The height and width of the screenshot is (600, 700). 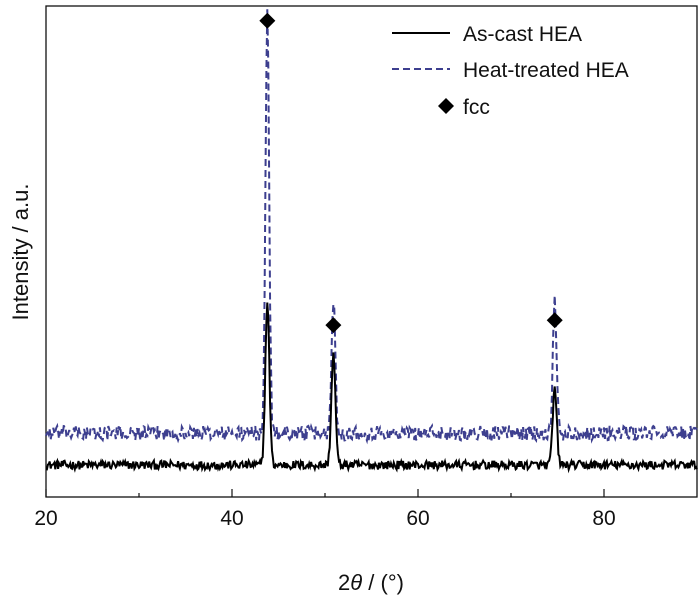 I want to click on legend-fcc-label: fcc, so click(x=476, y=107).